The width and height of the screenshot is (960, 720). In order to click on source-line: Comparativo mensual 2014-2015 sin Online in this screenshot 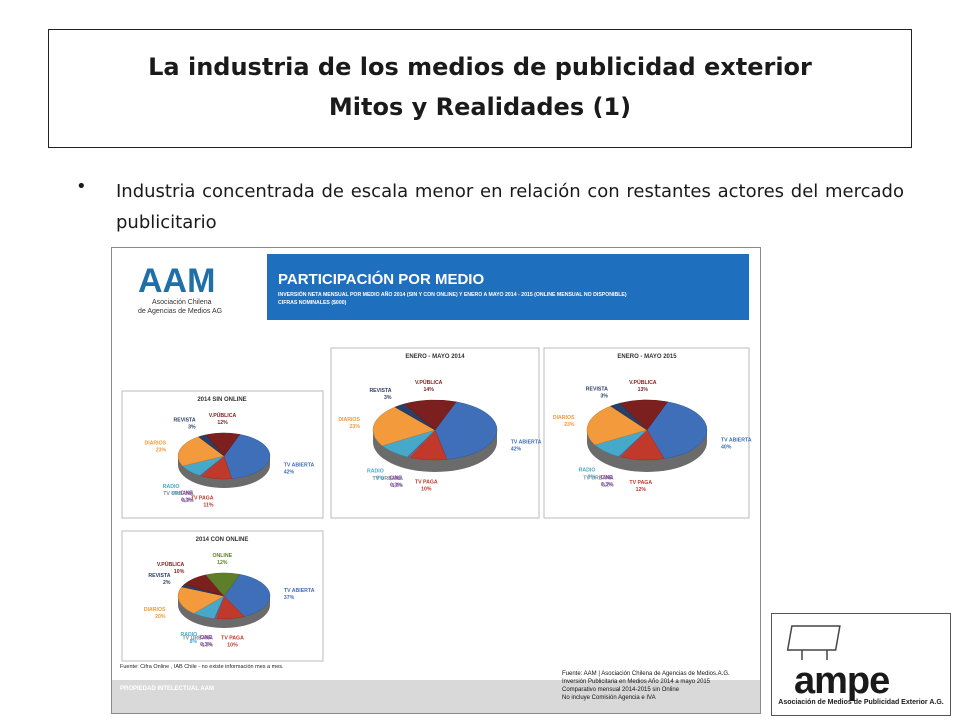, I will do `click(621, 690)`.